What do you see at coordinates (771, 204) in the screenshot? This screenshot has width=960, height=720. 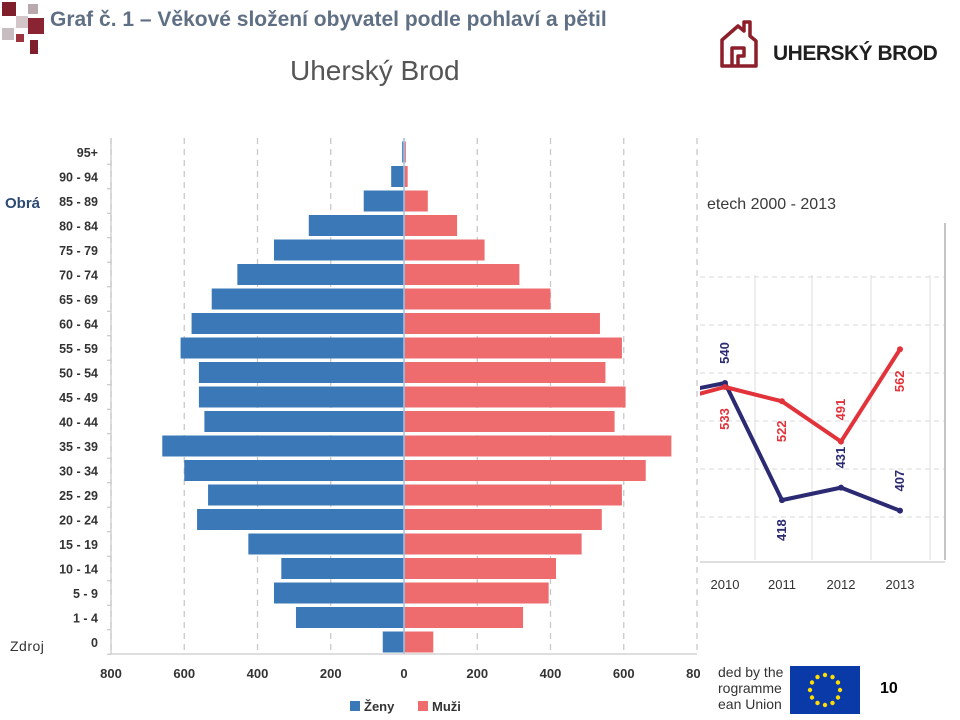 I see `line-chart-title: etech 2000 - 2013` at bounding box center [771, 204].